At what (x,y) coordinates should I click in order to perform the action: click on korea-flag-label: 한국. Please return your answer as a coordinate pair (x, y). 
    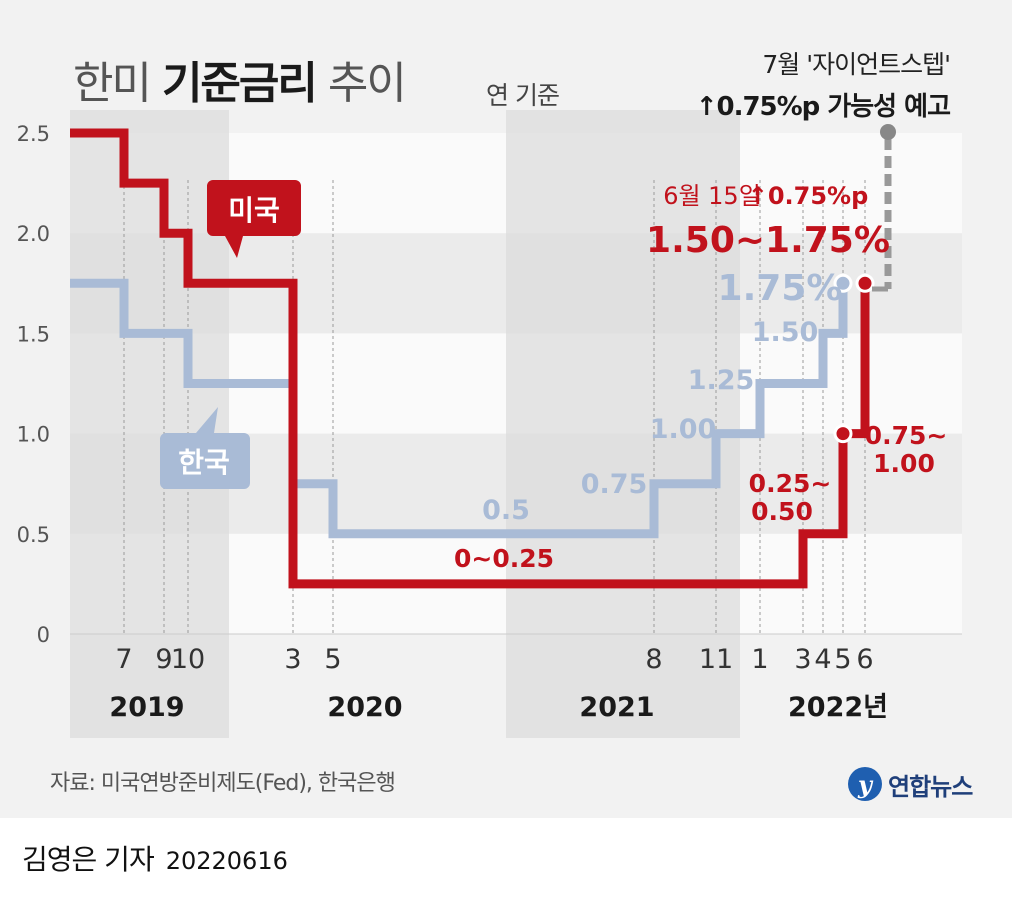
    Looking at the image, I should click on (204, 462).